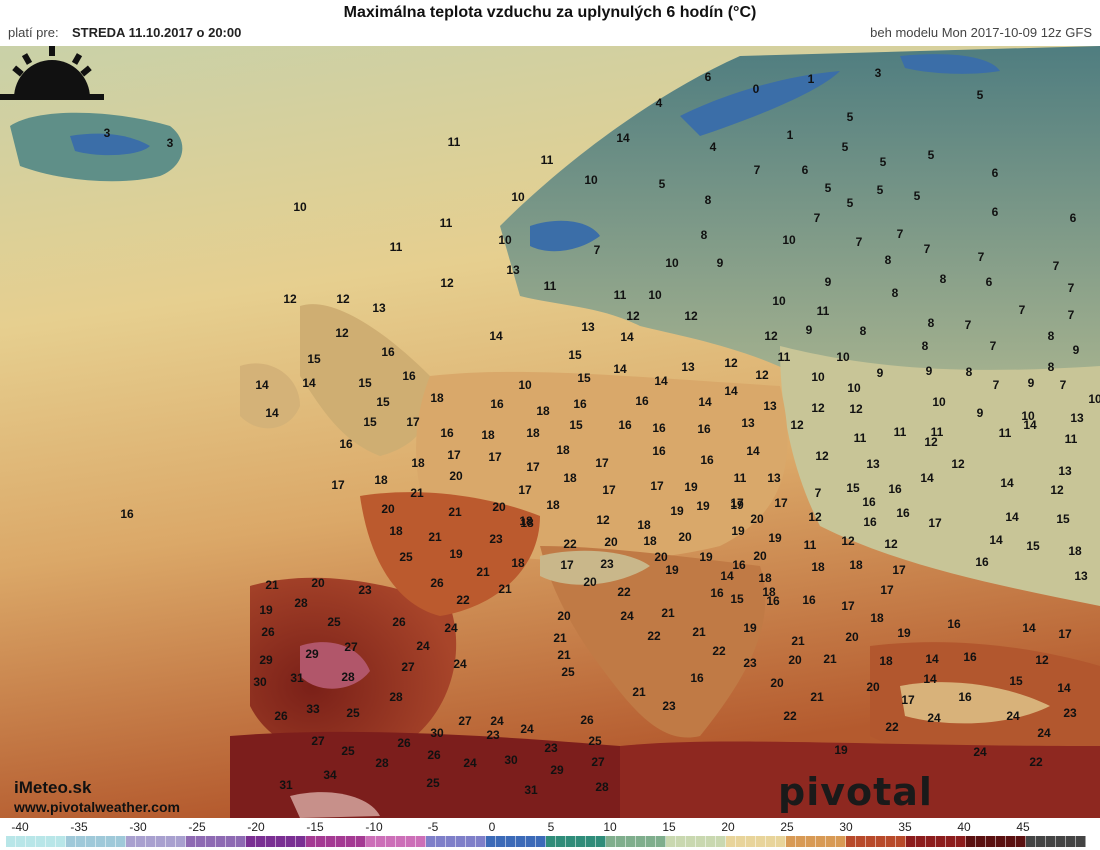 This screenshot has width=1100, height=850. What do you see at coordinates (880, 190) in the screenshot?
I see `temperature-value: 5` at bounding box center [880, 190].